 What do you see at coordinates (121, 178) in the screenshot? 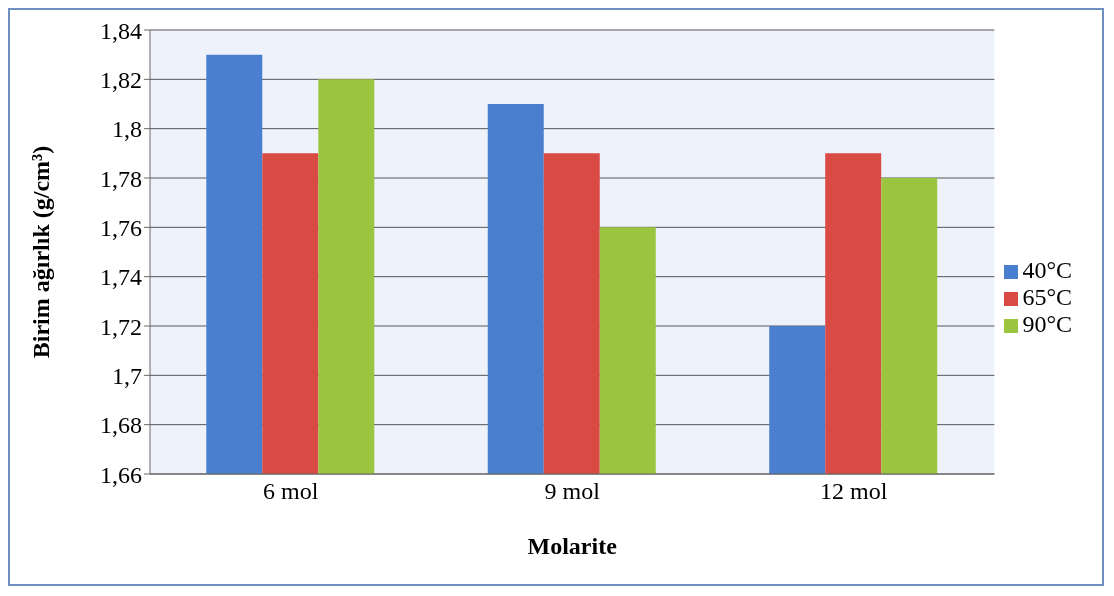
I see `y-tick-label: 1,78` at bounding box center [121, 178].